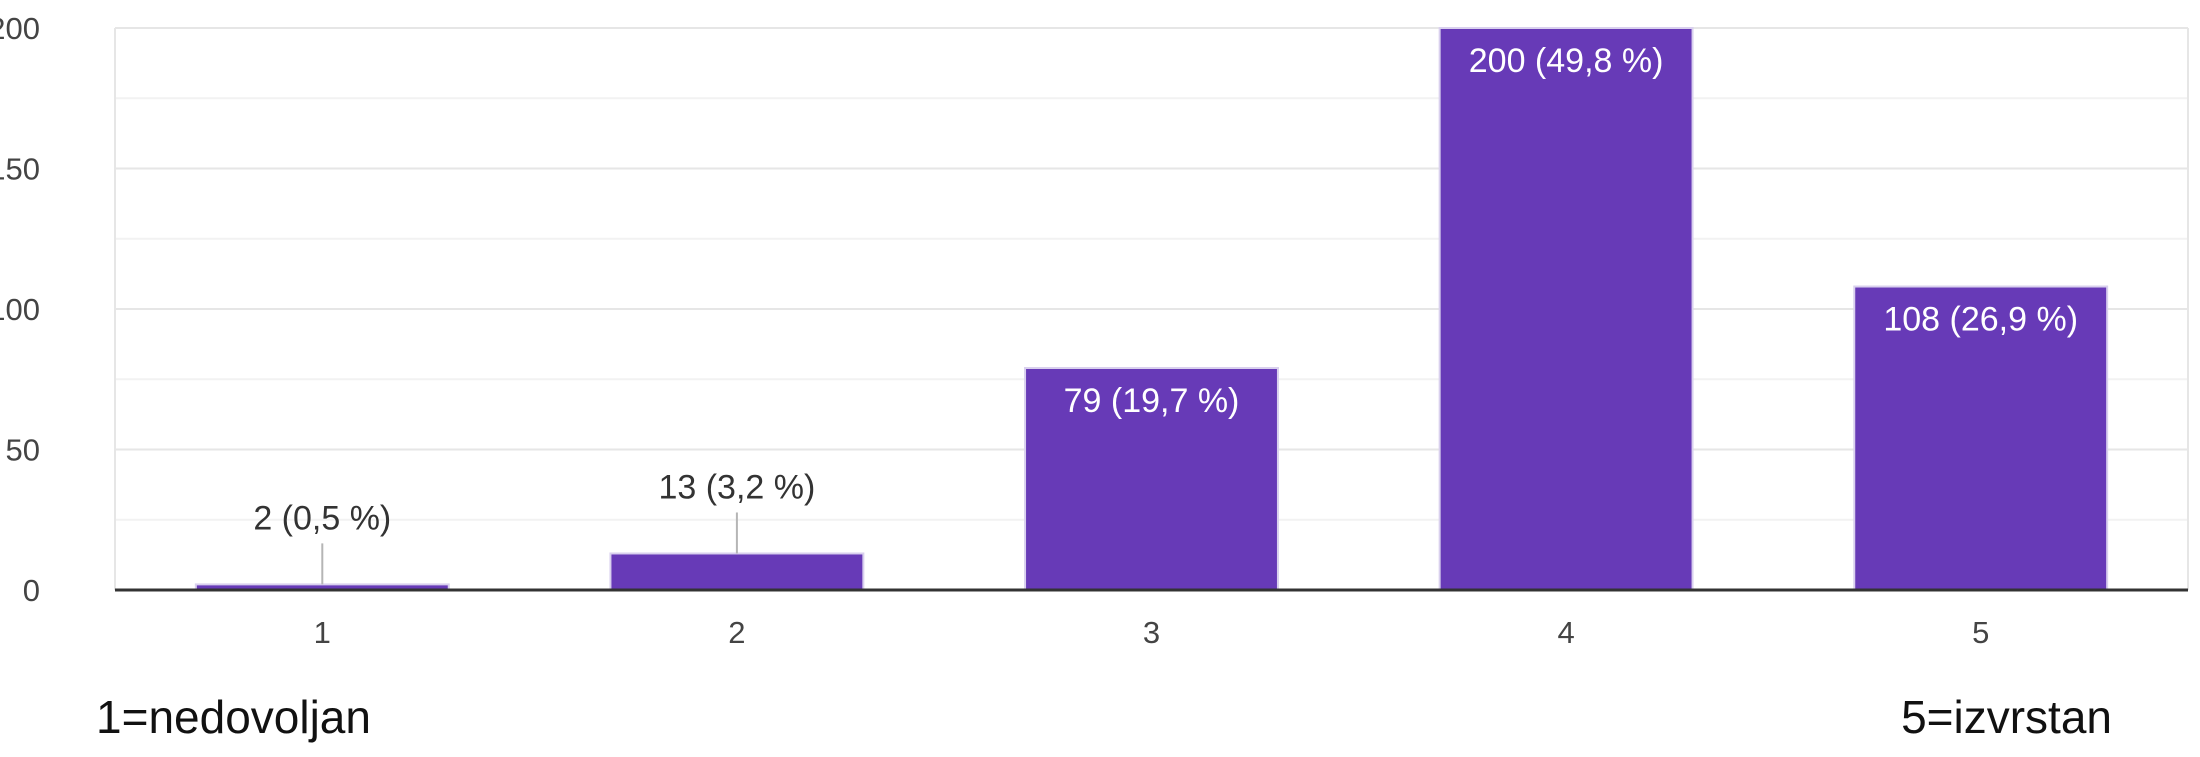 The width and height of the screenshot is (2200, 757). Describe the element at coordinates (322, 518) in the screenshot. I see `data-label-1: 2 (0,5 %)` at that location.